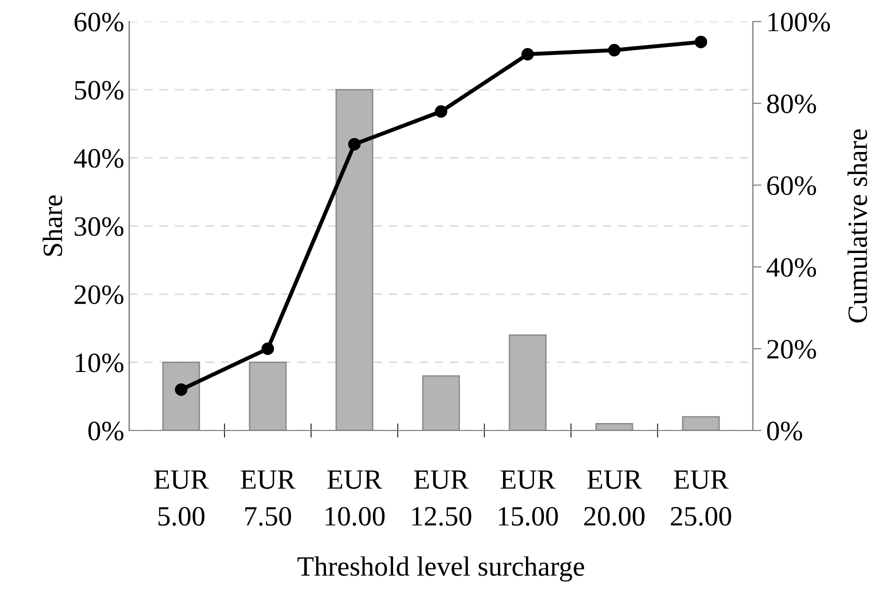  I want to click on x-tick-label: EUR 12.50, so click(442, 498).